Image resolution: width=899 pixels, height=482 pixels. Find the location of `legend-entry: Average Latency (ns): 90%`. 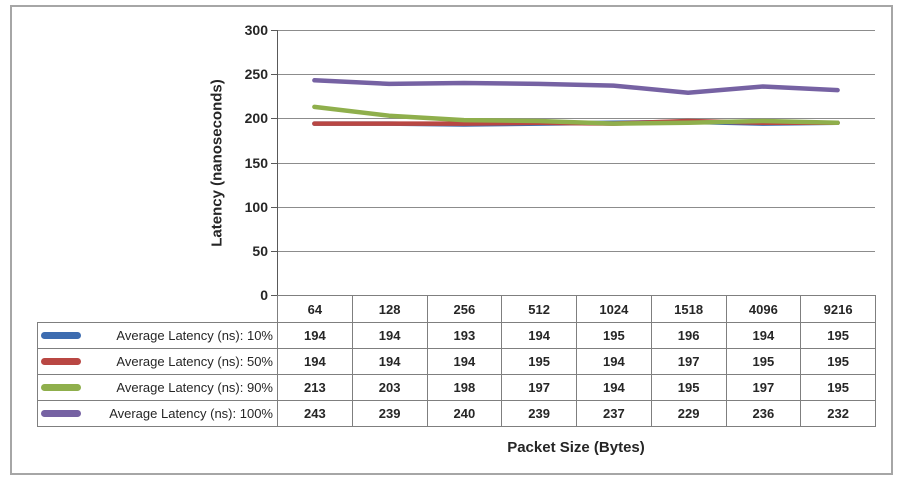

legend-entry: Average Latency (ns): 90% is located at coordinates (157, 387).